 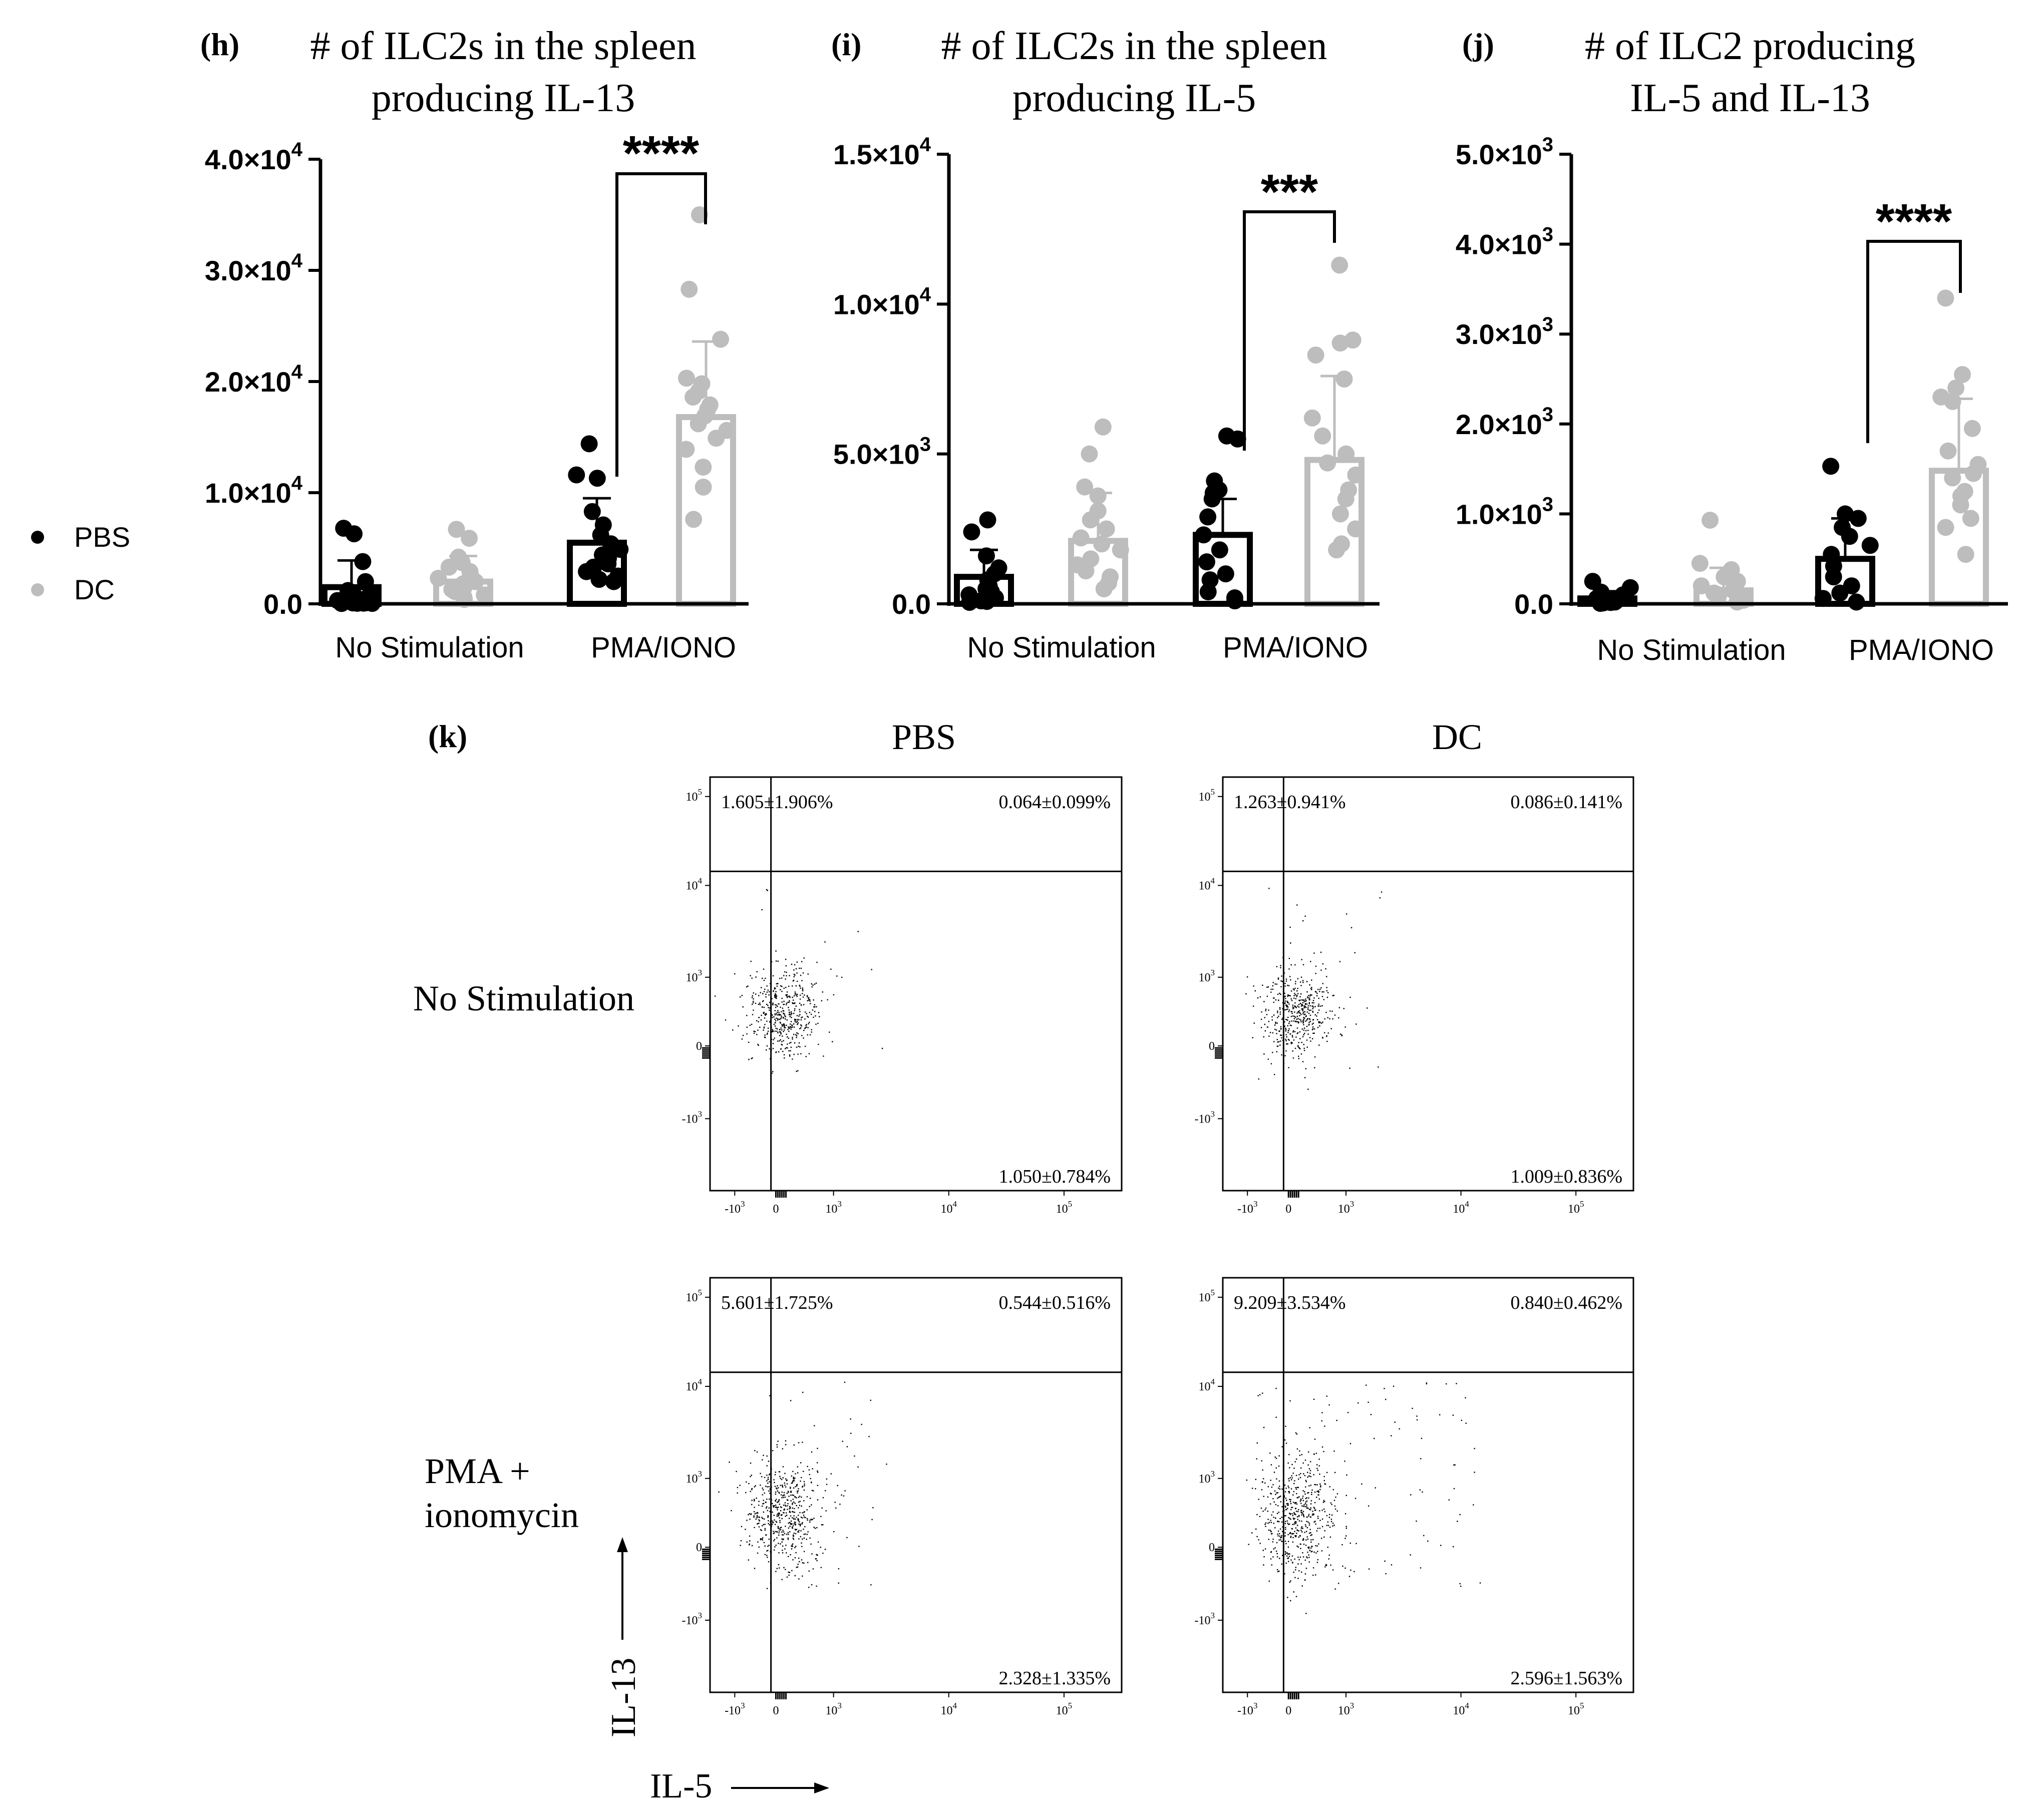 What do you see at coordinates (622, 1544) in the screenshot?
I see `il13-arrowhead-icon` at bounding box center [622, 1544].